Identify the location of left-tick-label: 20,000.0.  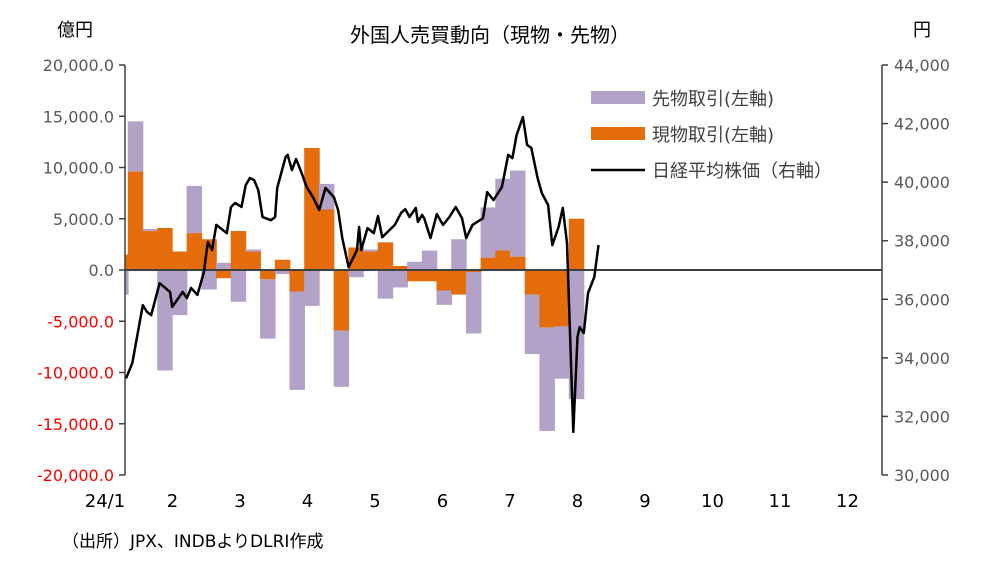
(78, 65).